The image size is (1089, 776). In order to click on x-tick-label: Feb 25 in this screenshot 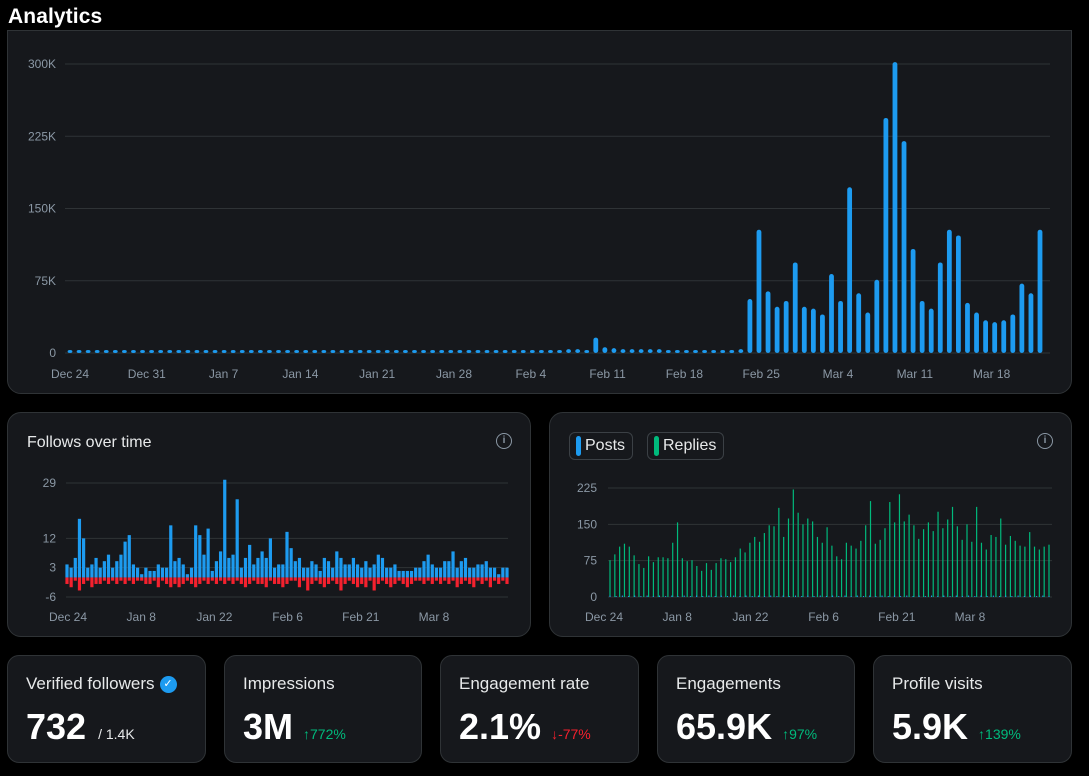, I will do `click(762, 374)`.